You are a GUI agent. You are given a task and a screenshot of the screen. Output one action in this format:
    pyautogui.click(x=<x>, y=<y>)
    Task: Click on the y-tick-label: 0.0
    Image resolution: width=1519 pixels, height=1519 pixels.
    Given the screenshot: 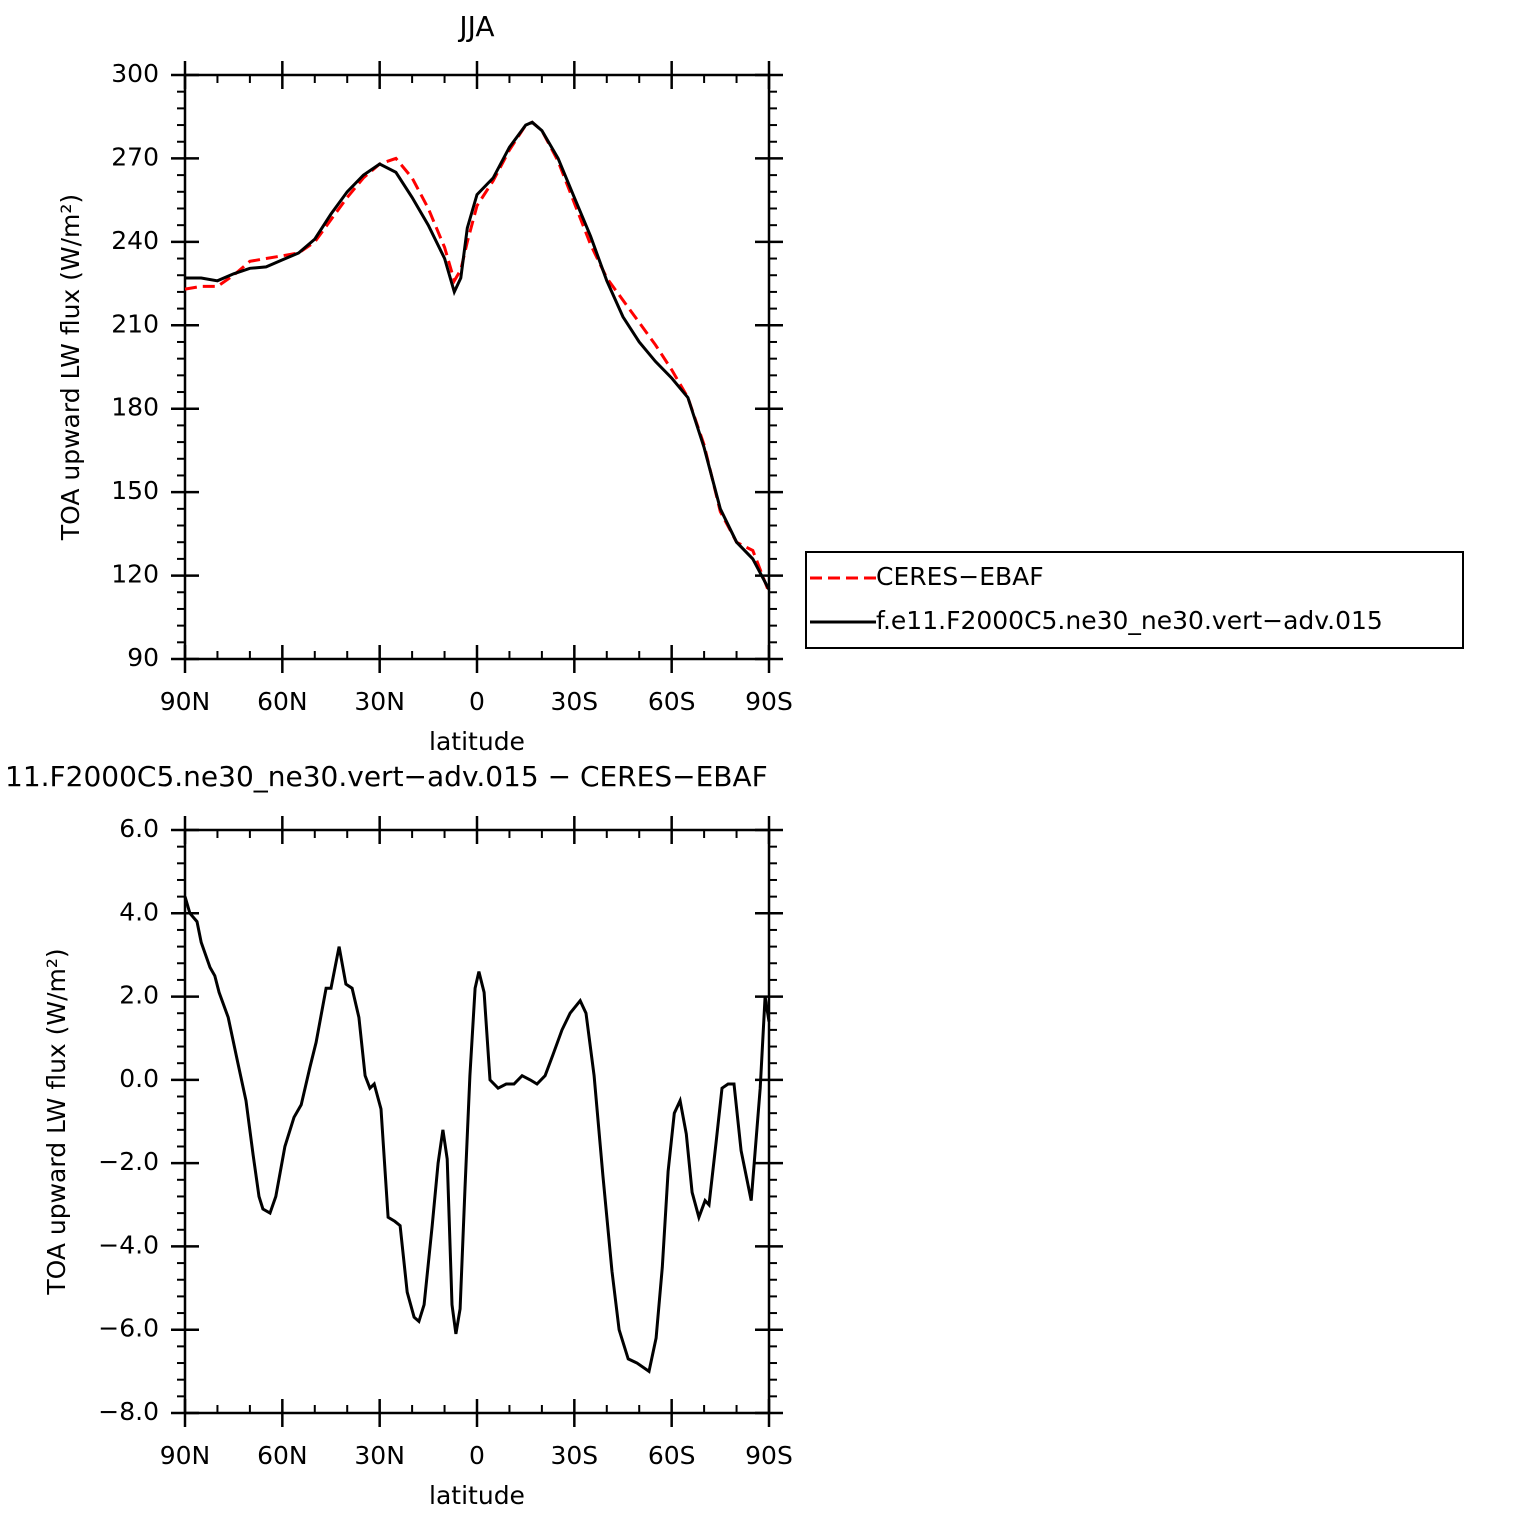 What is the action you would take?
    pyautogui.click(x=139, y=1078)
    